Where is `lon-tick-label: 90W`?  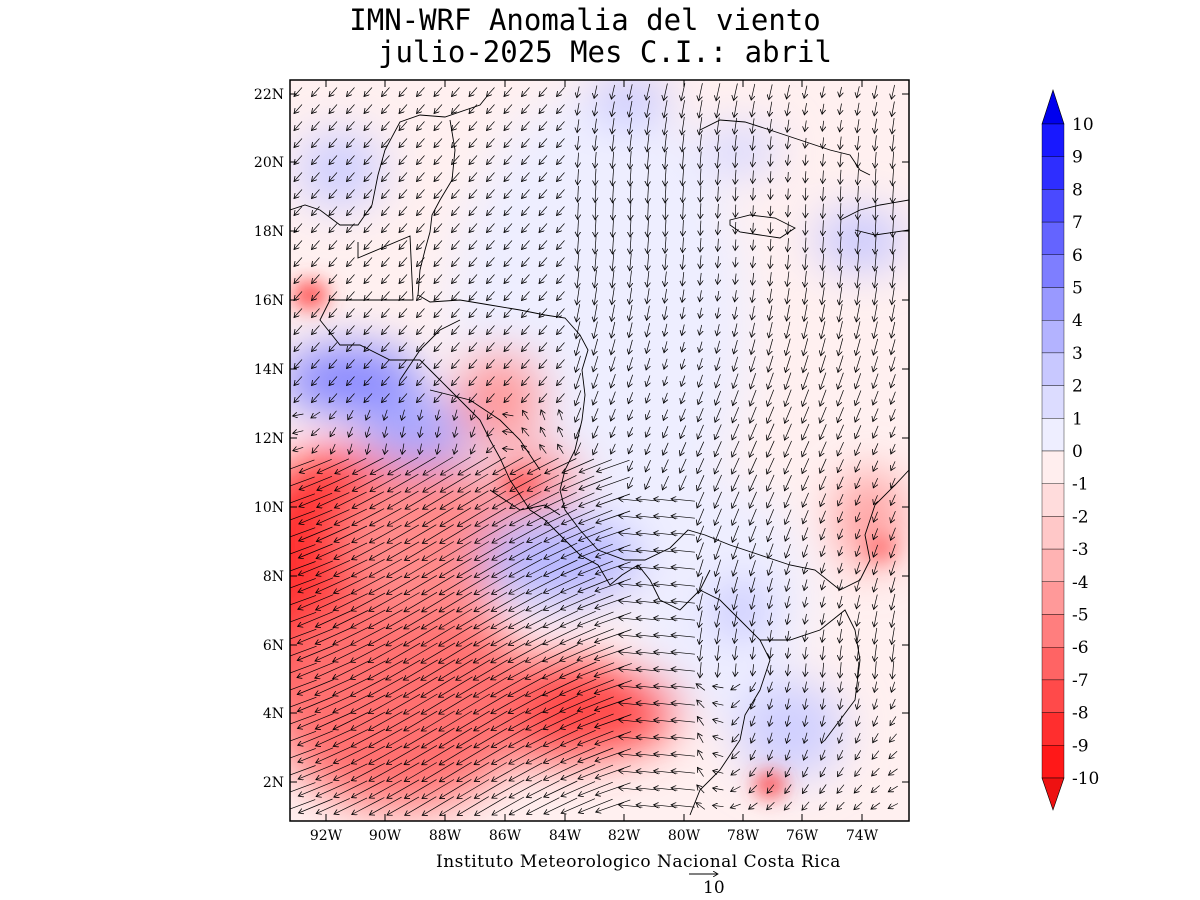
lon-tick-label: 90W is located at coordinates (385, 836).